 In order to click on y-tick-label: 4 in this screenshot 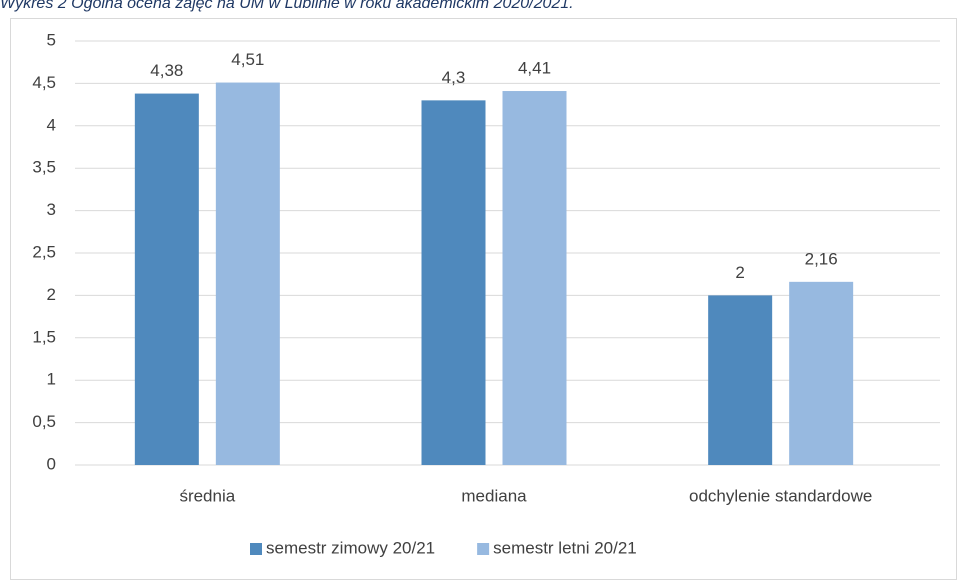, I will do `click(51, 124)`.